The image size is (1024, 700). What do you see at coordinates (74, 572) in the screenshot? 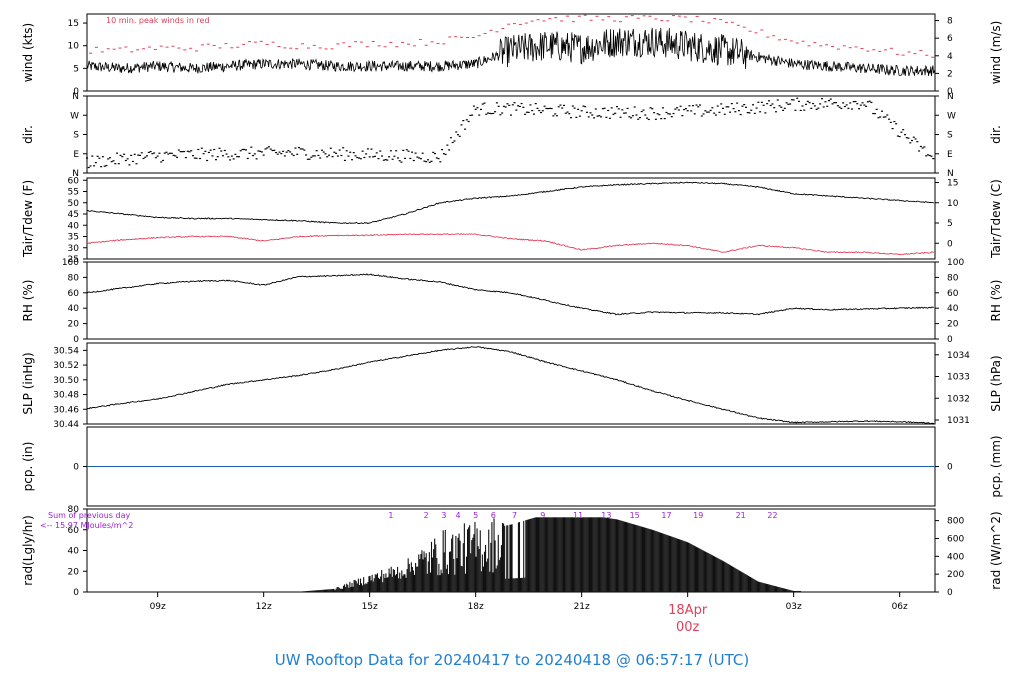
I see `left-tick-label-rad: 20` at bounding box center [74, 572].